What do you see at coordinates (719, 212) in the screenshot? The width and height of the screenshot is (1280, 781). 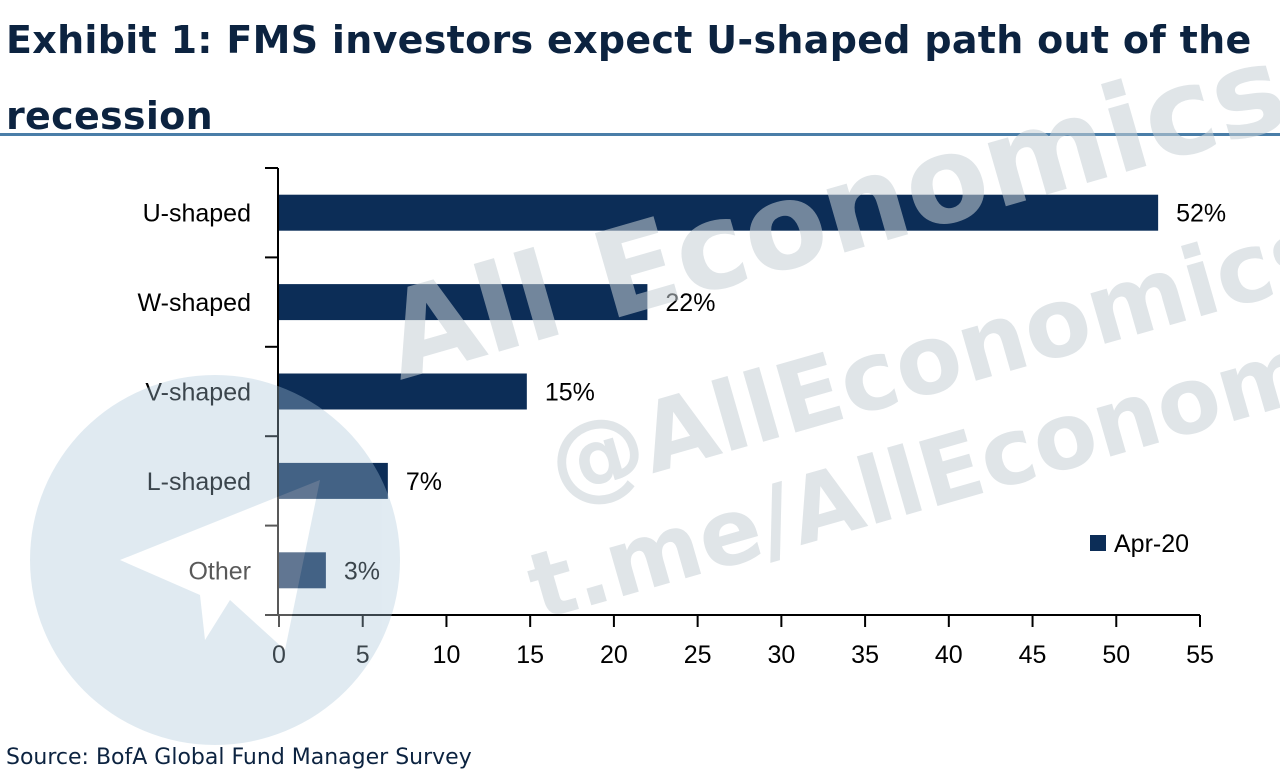 I see `bar-u-shaped` at bounding box center [719, 212].